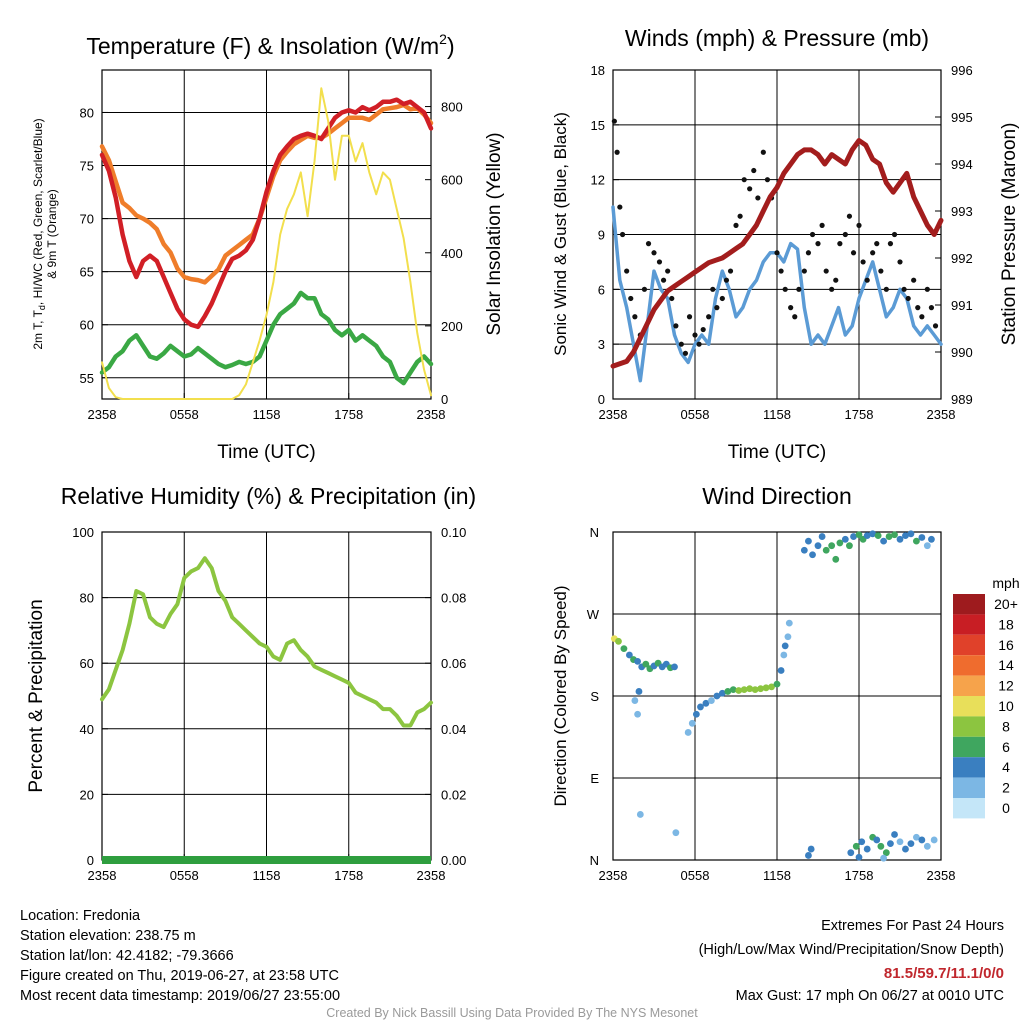 This screenshot has height=1024, width=1024. What do you see at coordinates (87, 663) in the screenshot?
I see `y-tick-label: 60` at bounding box center [87, 663].